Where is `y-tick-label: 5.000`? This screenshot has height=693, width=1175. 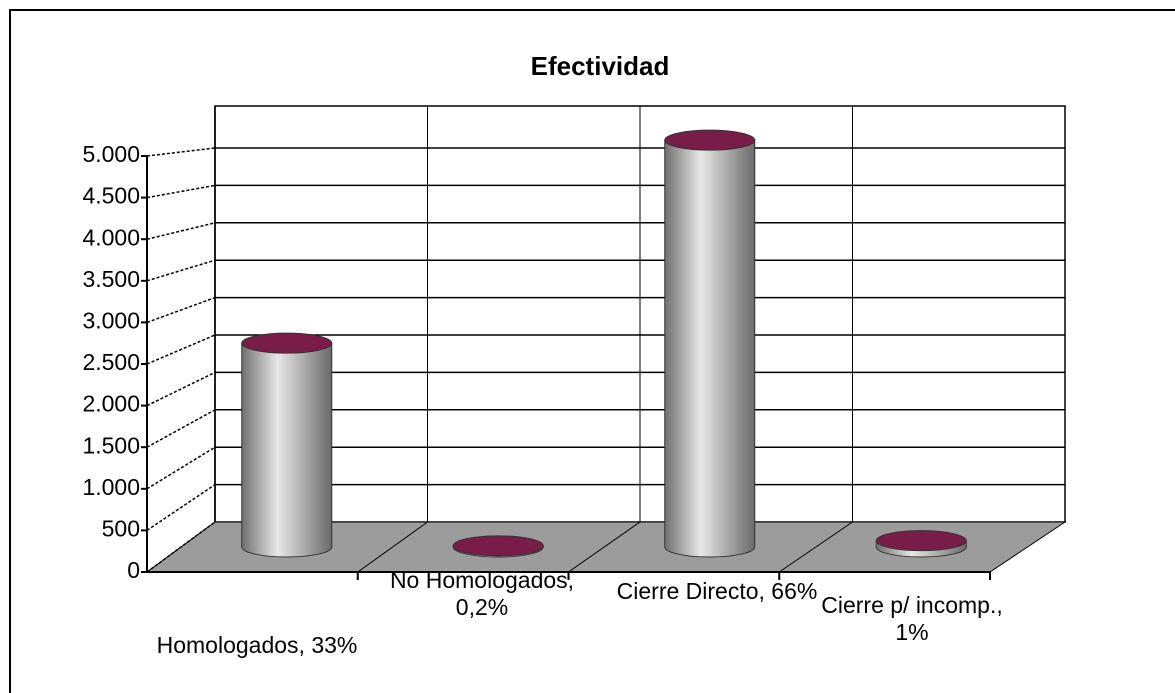
y-tick-label: 5.000 is located at coordinates (111, 154).